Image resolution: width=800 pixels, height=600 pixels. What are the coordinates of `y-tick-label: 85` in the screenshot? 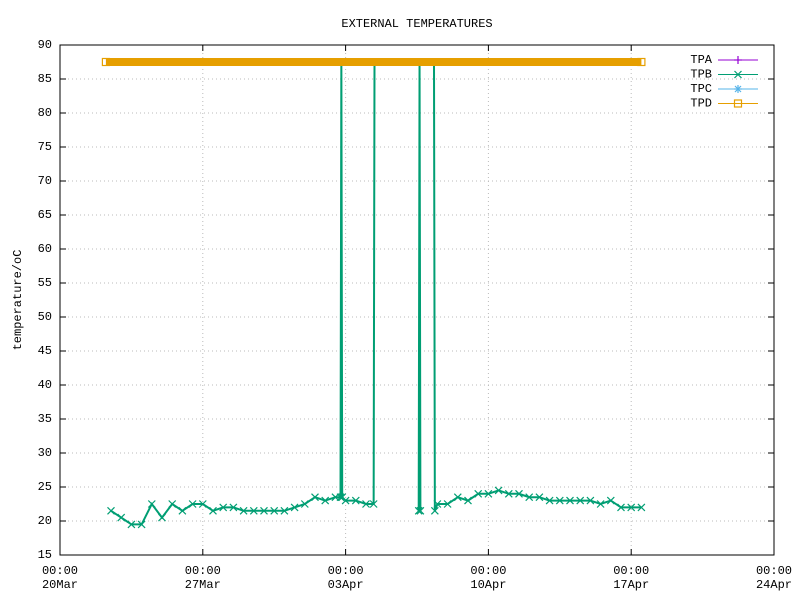 It's located at (45, 79).